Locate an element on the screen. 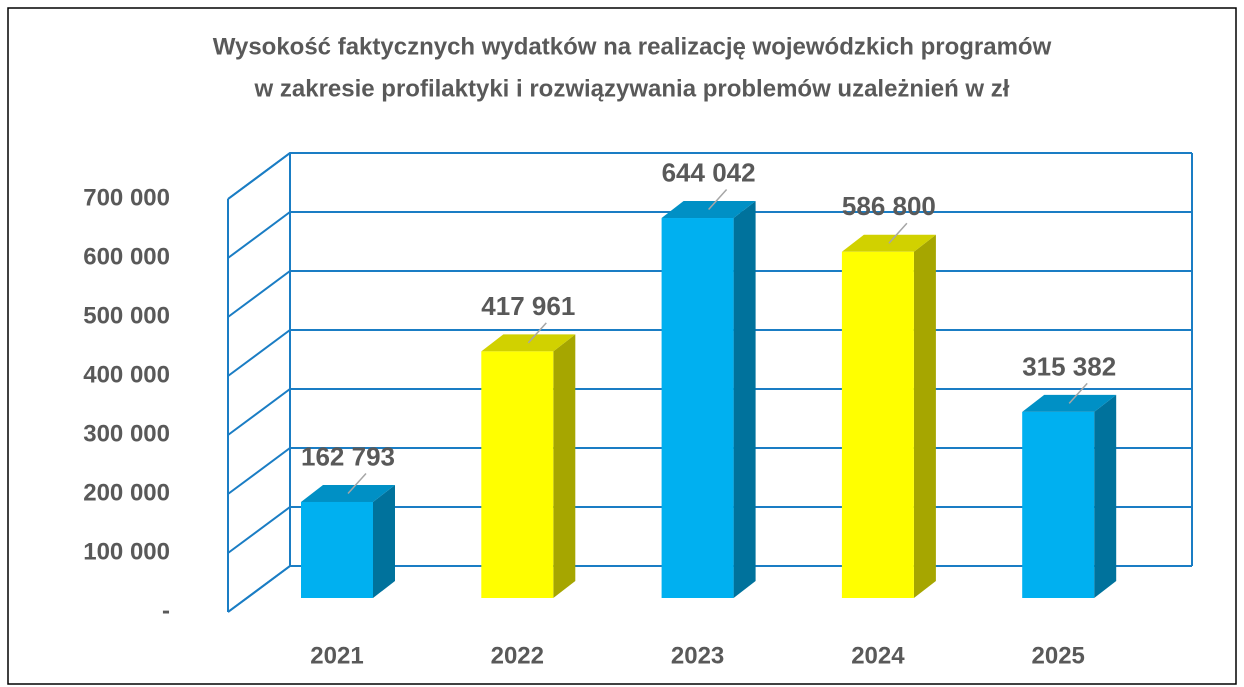  x-tick-label: 2024 is located at coordinates (878, 655).